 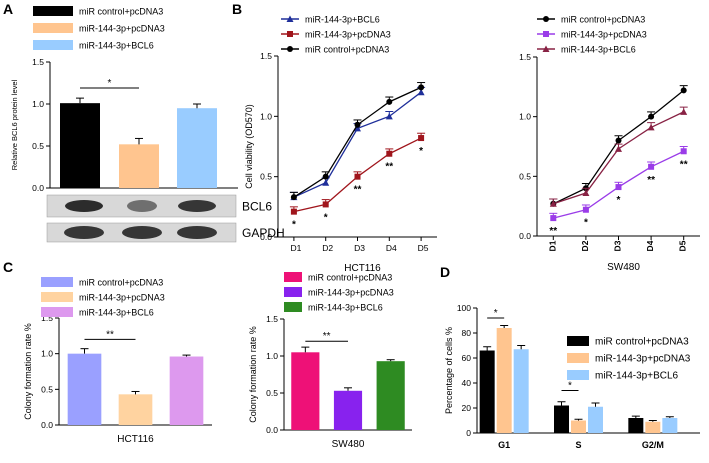 I want to click on panel-b1-legend-label: miR control+pcDNA3, so click(x=347, y=50).